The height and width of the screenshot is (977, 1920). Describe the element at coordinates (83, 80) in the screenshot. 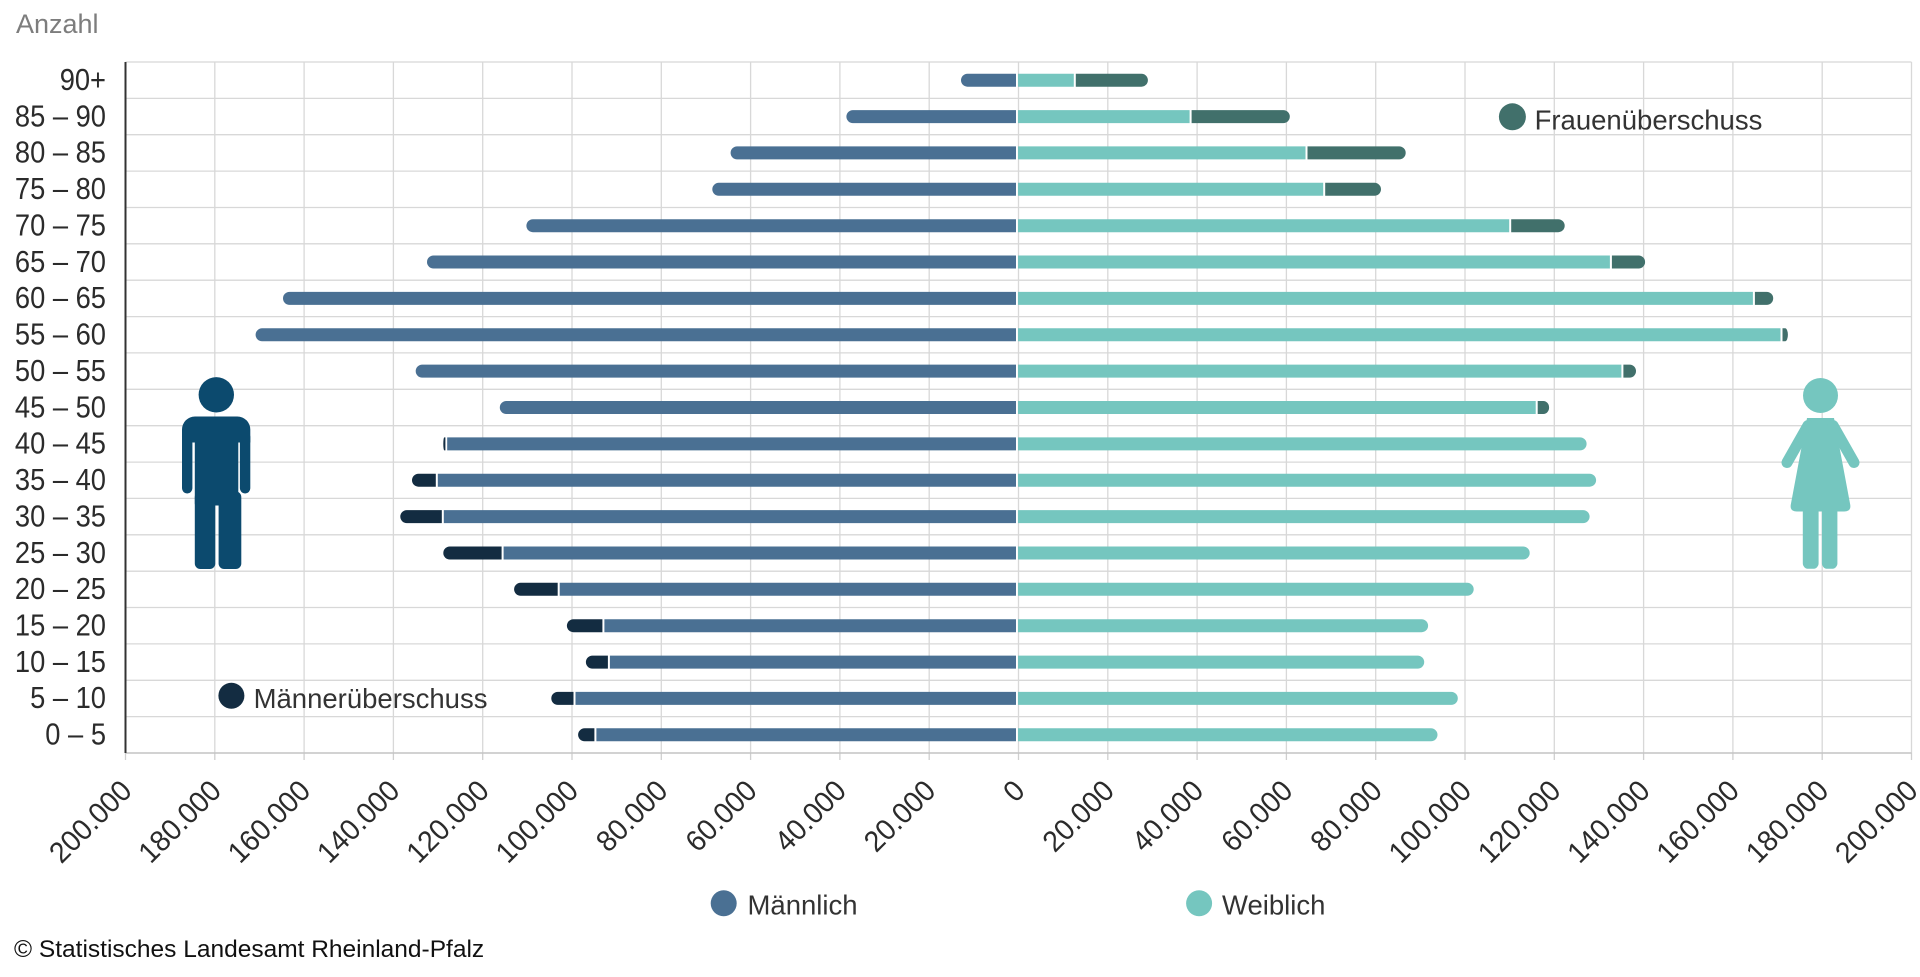

I see `svg-text: 90+` at that location.